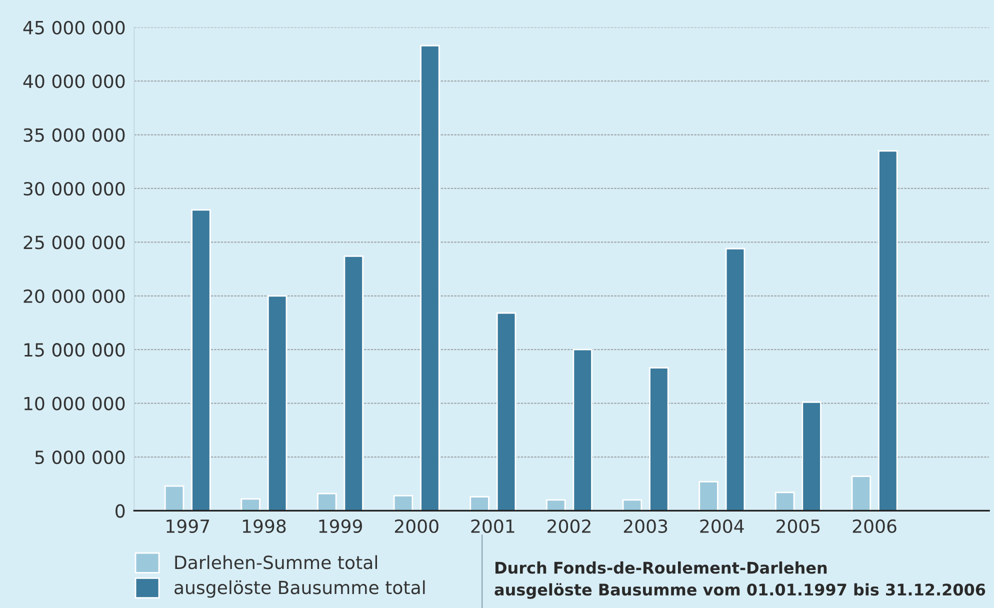 The height and width of the screenshot is (608, 994). I want to click on x-tick-label: 2001, so click(492, 526).